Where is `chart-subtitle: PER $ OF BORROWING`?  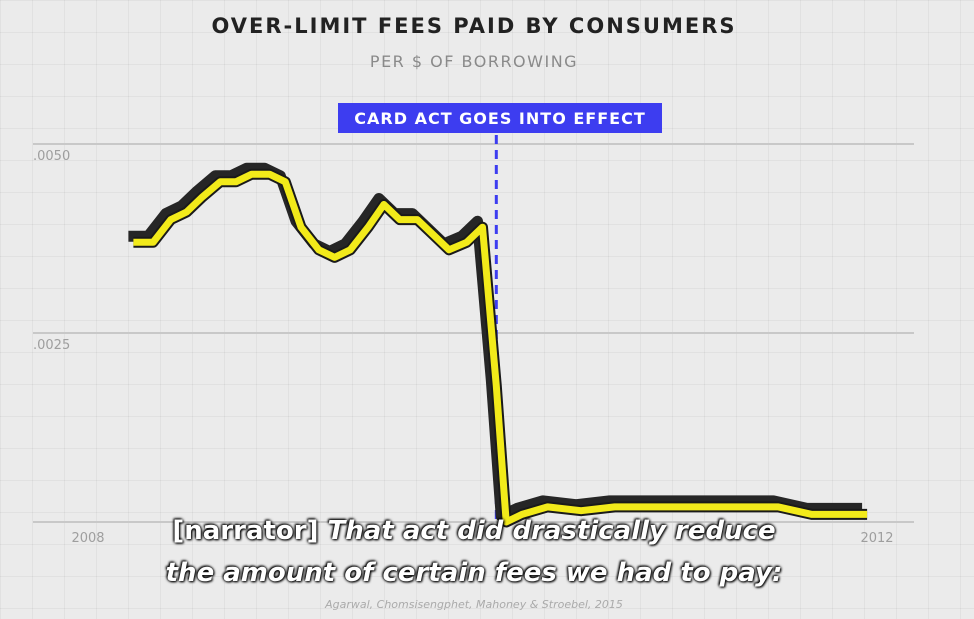 chart-subtitle: PER $ OF BORROWING is located at coordinates (474, 61).